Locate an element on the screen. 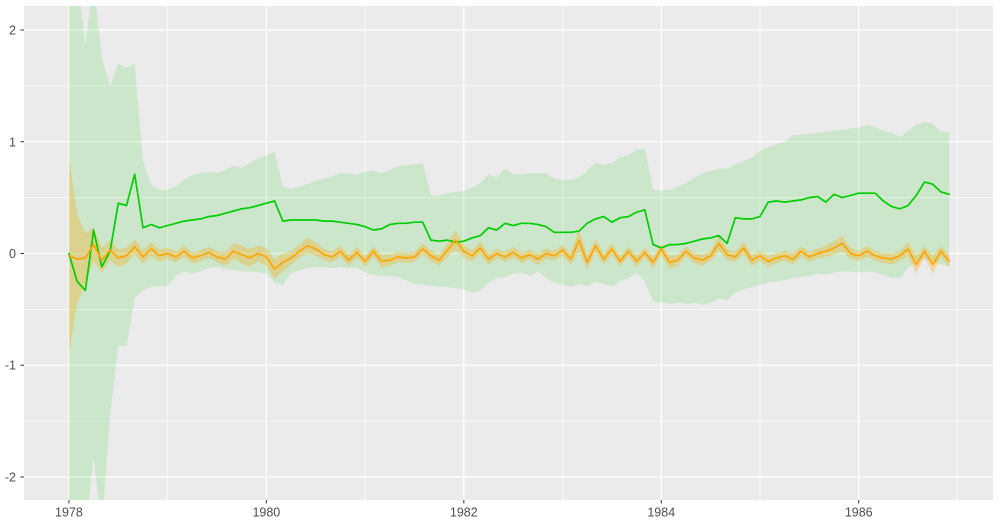 Image resolution: width=1000 pixels, height=526 pixels. y-axis-tick-label: -1 is located at coordinates (10, 366).